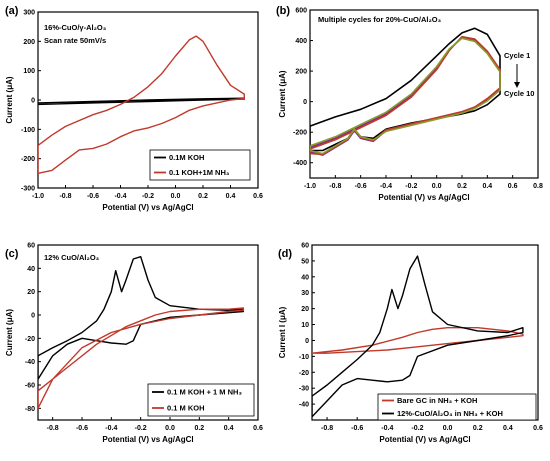 The height and width of the screenshot is (461, 550). I want to click on legend-label: 0.1M KOH, so click(186, 157).